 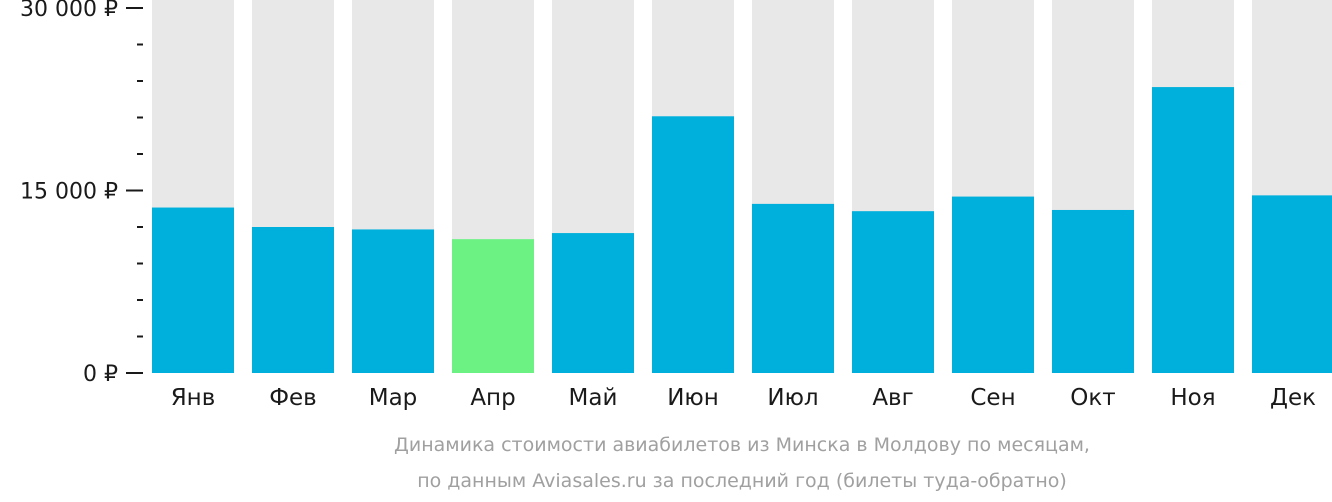 What do you see at coordinates (492, 398) in the screenshot?
I see `x-tick-label: Апр` at bounding box center [492, 398].